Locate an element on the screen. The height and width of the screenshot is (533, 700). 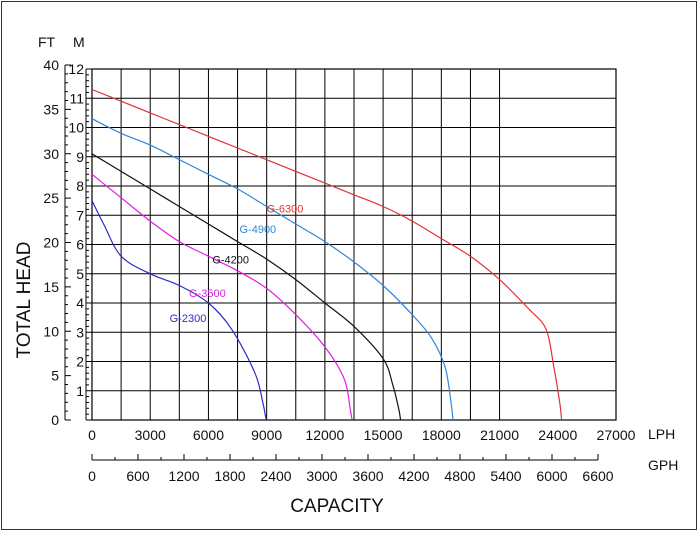
curve-label-g-3500: G-3500 is located at coordinates (207, 294).